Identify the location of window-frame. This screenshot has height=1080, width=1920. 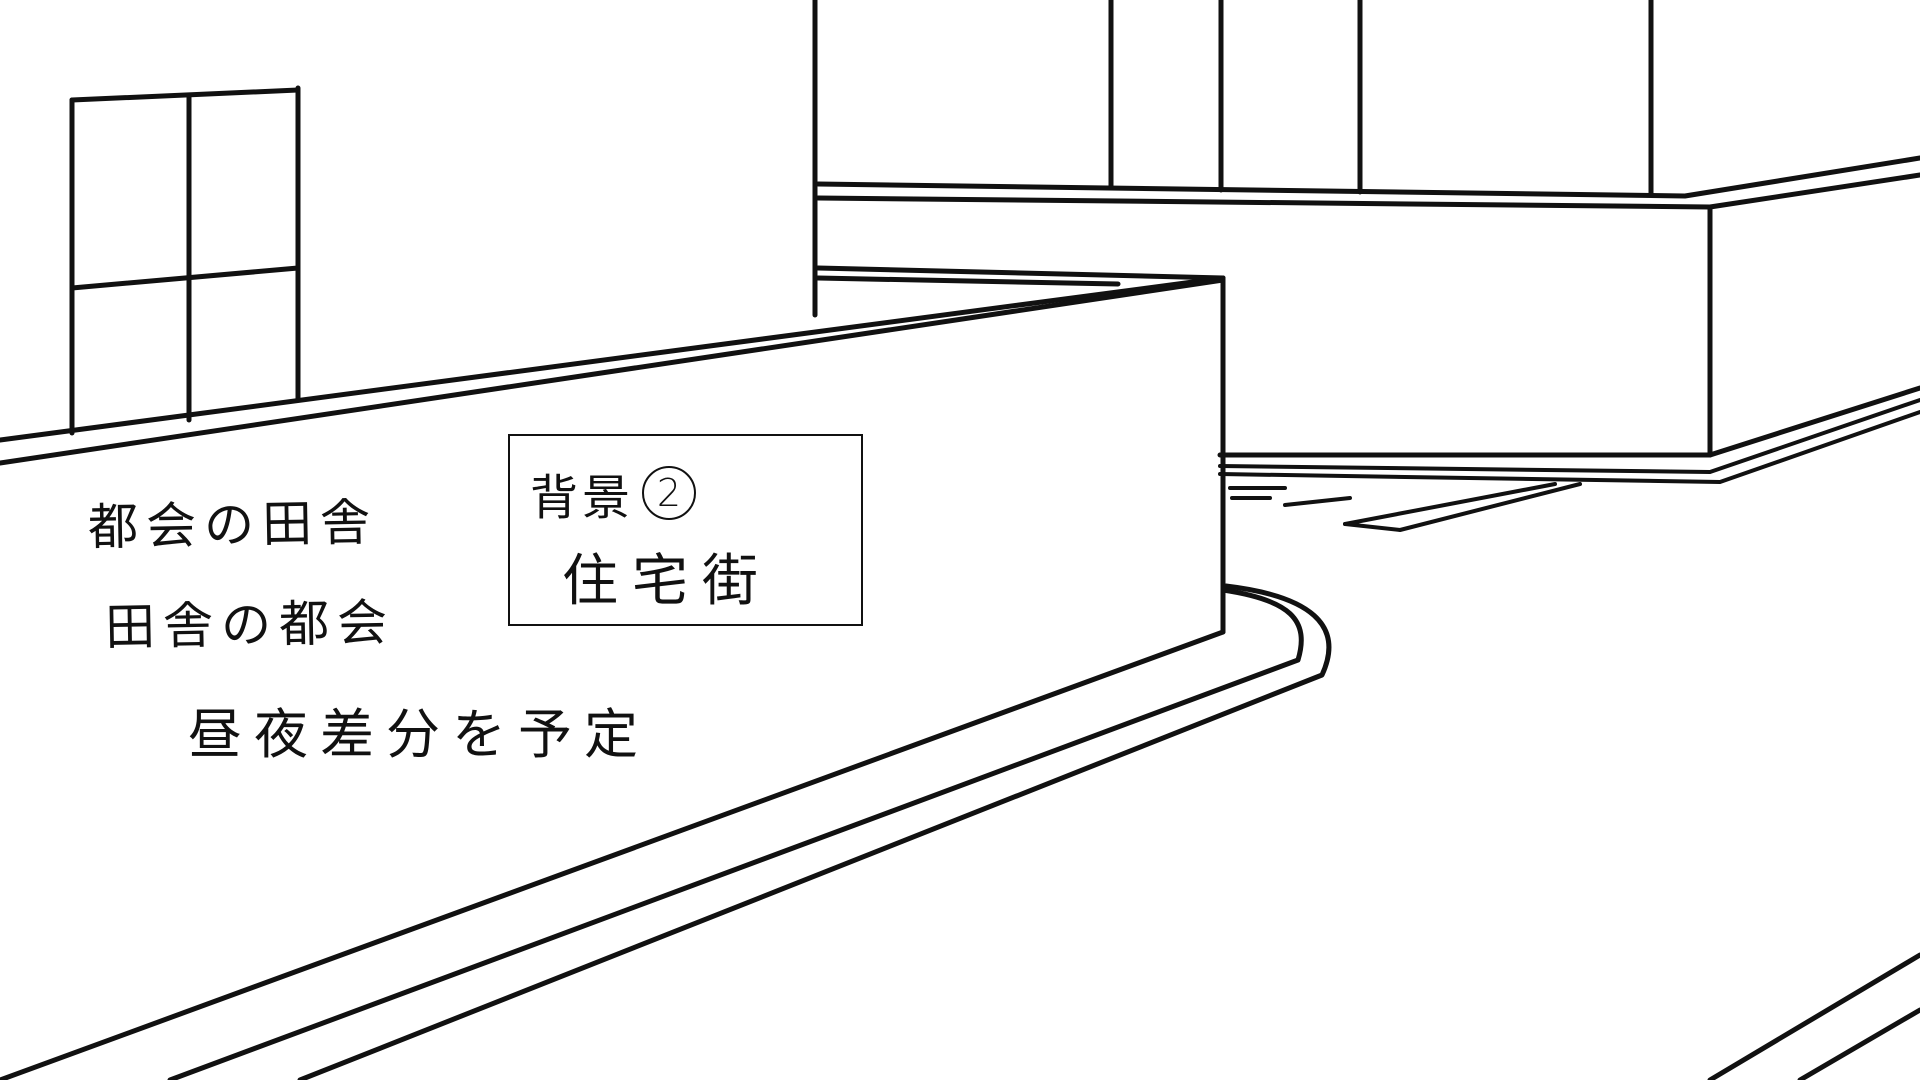
(185, 260).